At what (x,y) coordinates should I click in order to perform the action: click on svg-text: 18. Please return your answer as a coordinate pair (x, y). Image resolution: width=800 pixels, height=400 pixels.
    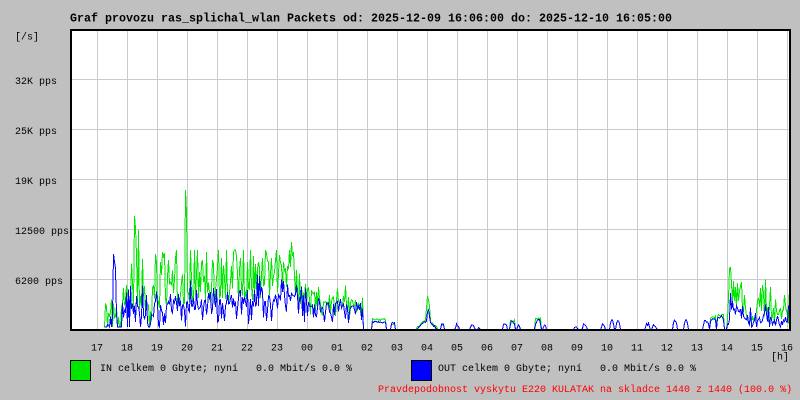
    Looking at the image, I should click on (127, 349).